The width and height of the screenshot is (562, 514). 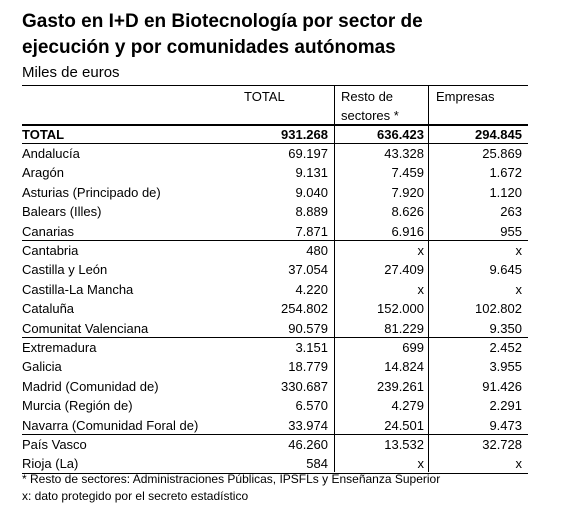 I want to click on cell: 7.920, so click(x=407, y=192).